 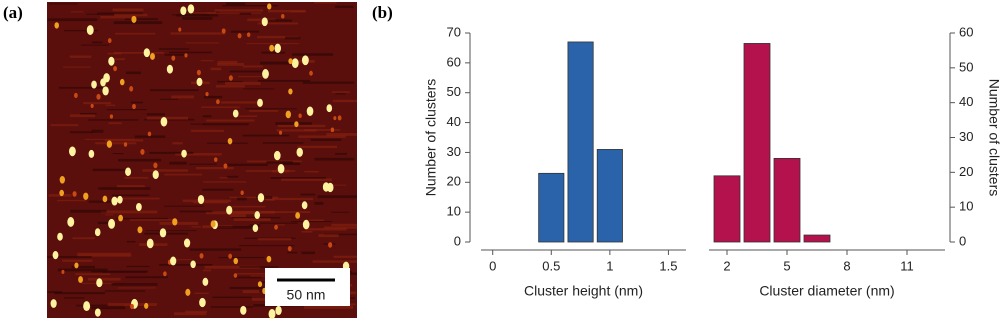 What do you see at coordinates (907, 265) in the screenshot?
I see `x-tick-label: 11` at bounding box center [907, 265].